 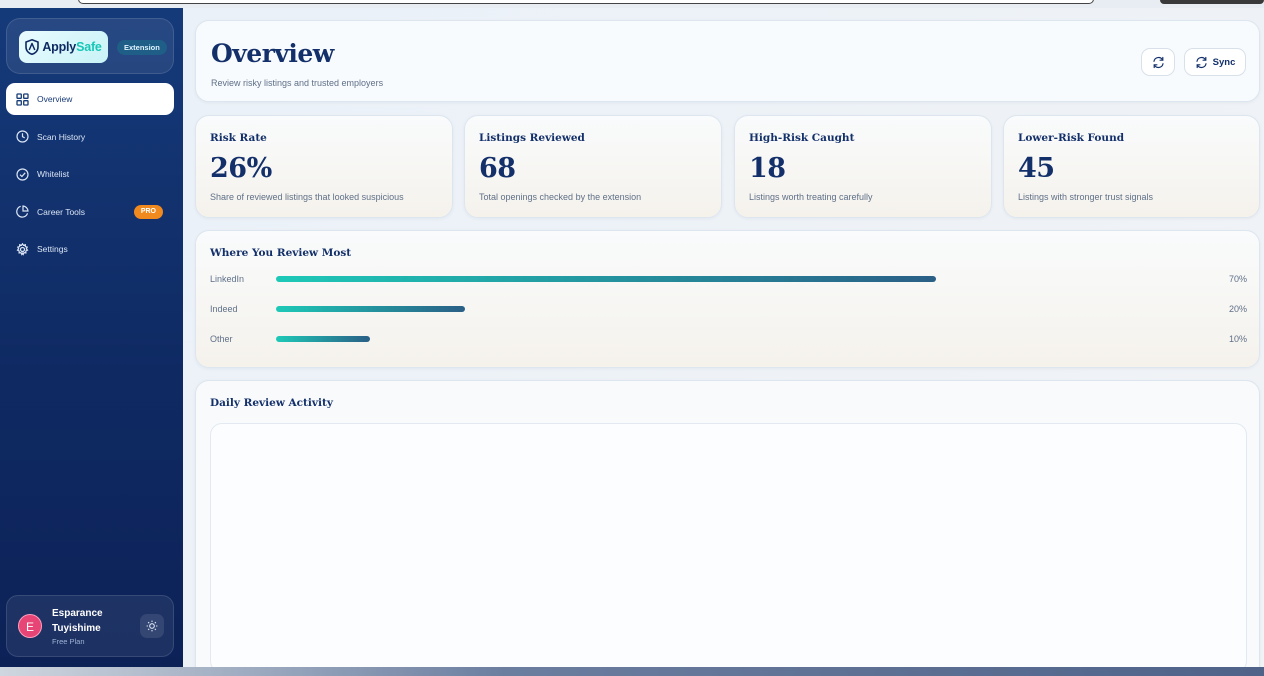 I want to click on pro-badge: PRO, so click(x=148, y=211).